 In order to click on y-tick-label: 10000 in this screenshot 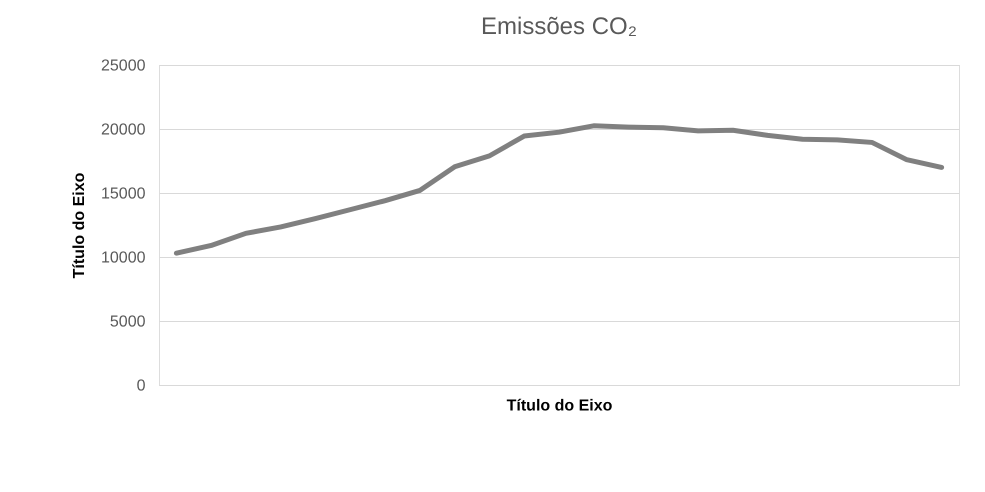, I will do `click(123, 258)`.